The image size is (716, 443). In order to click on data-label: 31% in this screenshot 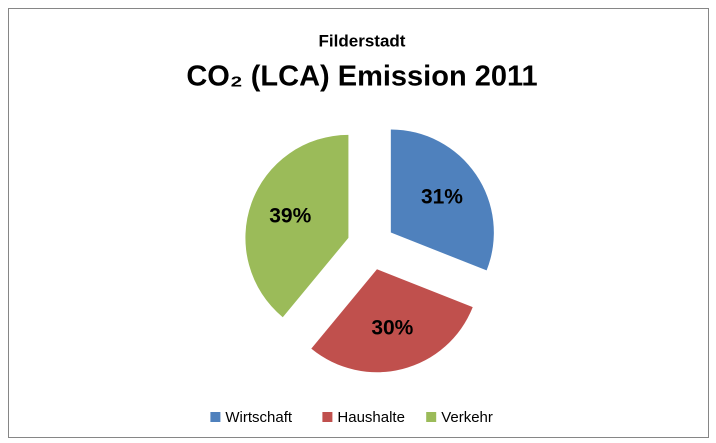, I will do `click(442, 196)`.